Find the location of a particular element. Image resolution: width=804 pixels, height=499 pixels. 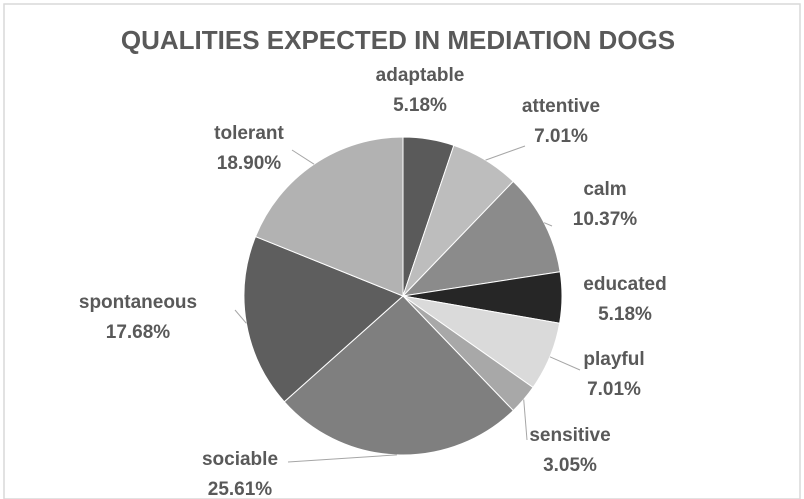

slice-value: 25.61% is located at coordinates (240, 489).